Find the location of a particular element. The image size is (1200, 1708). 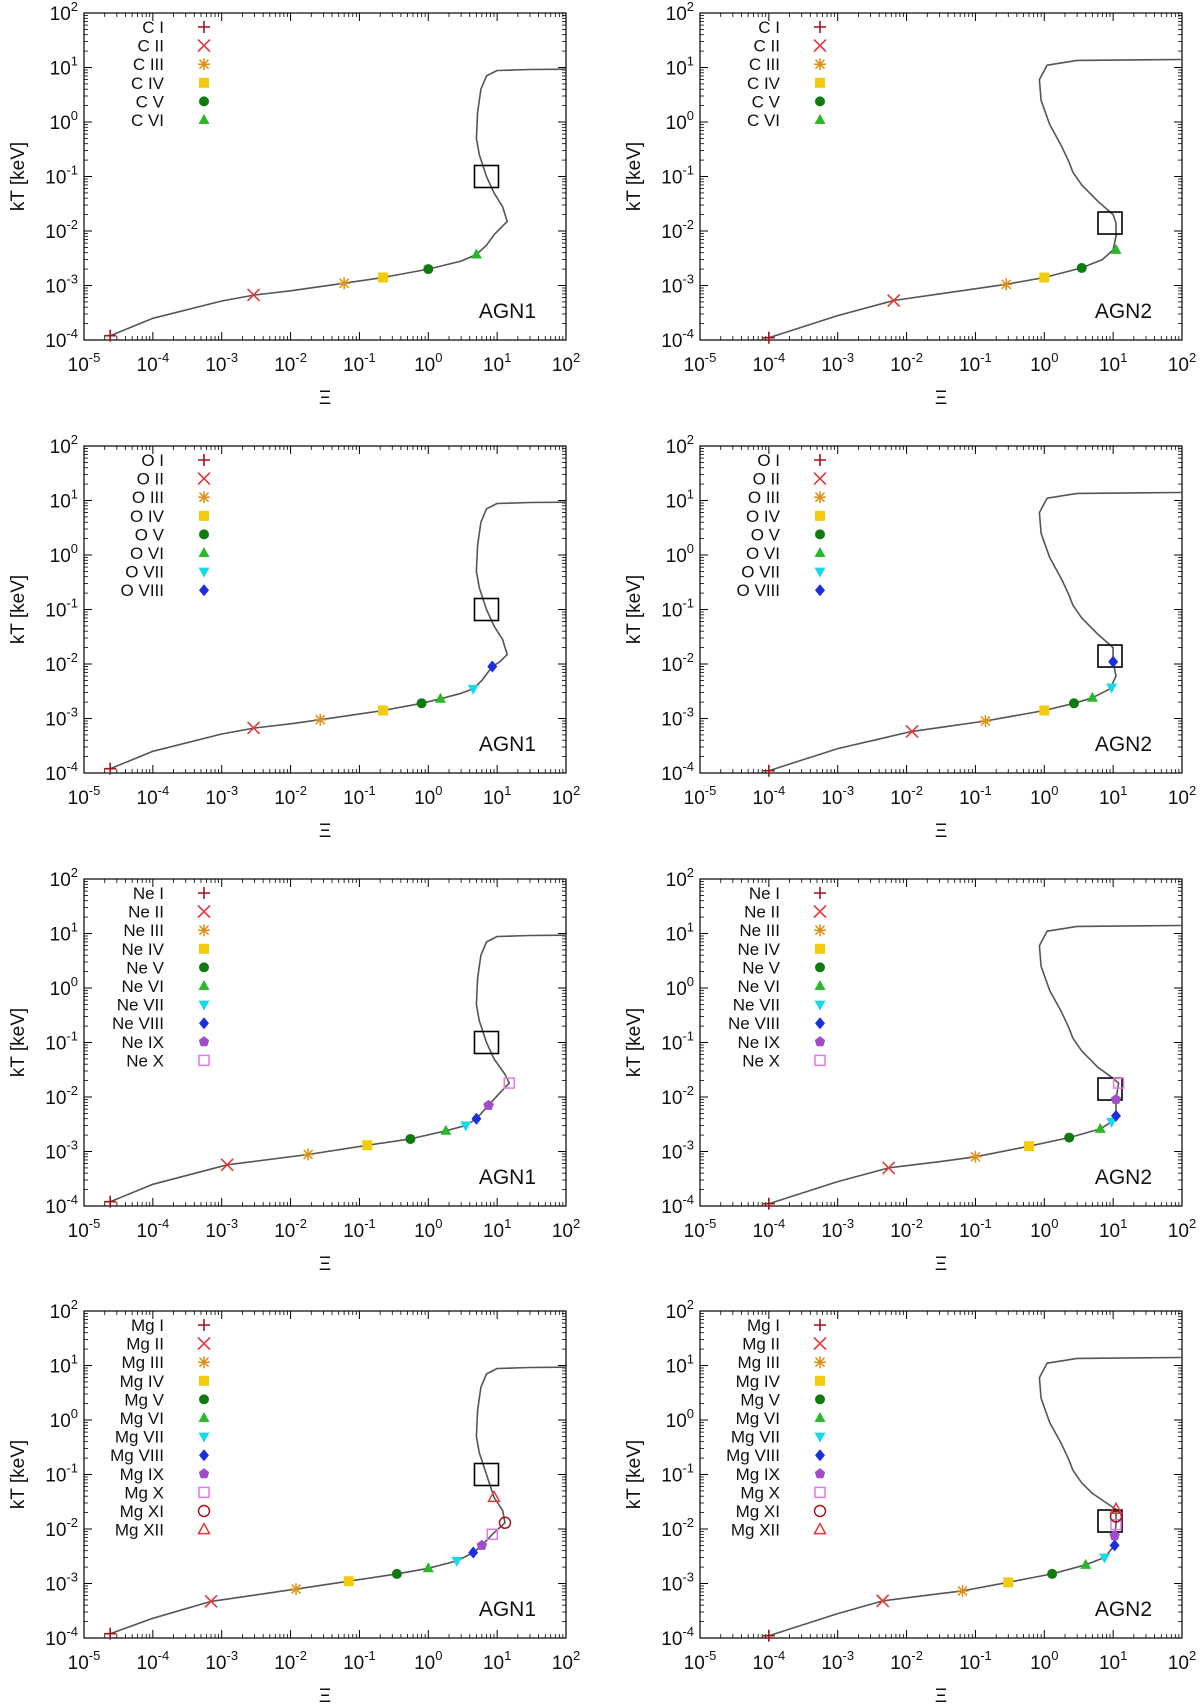

legend-marker-mg-ix is located at coordinates (820, 1473).